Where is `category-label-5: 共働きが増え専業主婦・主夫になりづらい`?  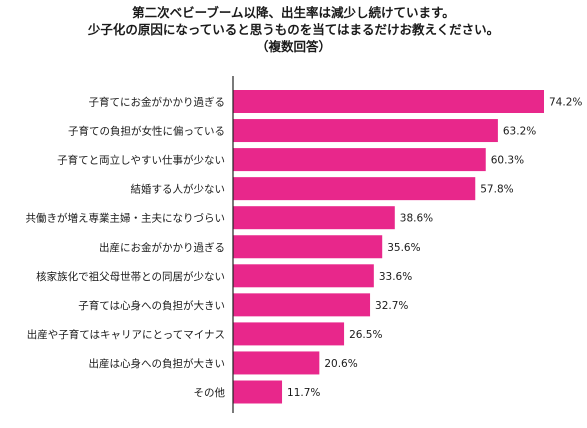
category-label-5: 共働きが増え専業主婦・主夫になりづらい is located at coordinates (126, 218).